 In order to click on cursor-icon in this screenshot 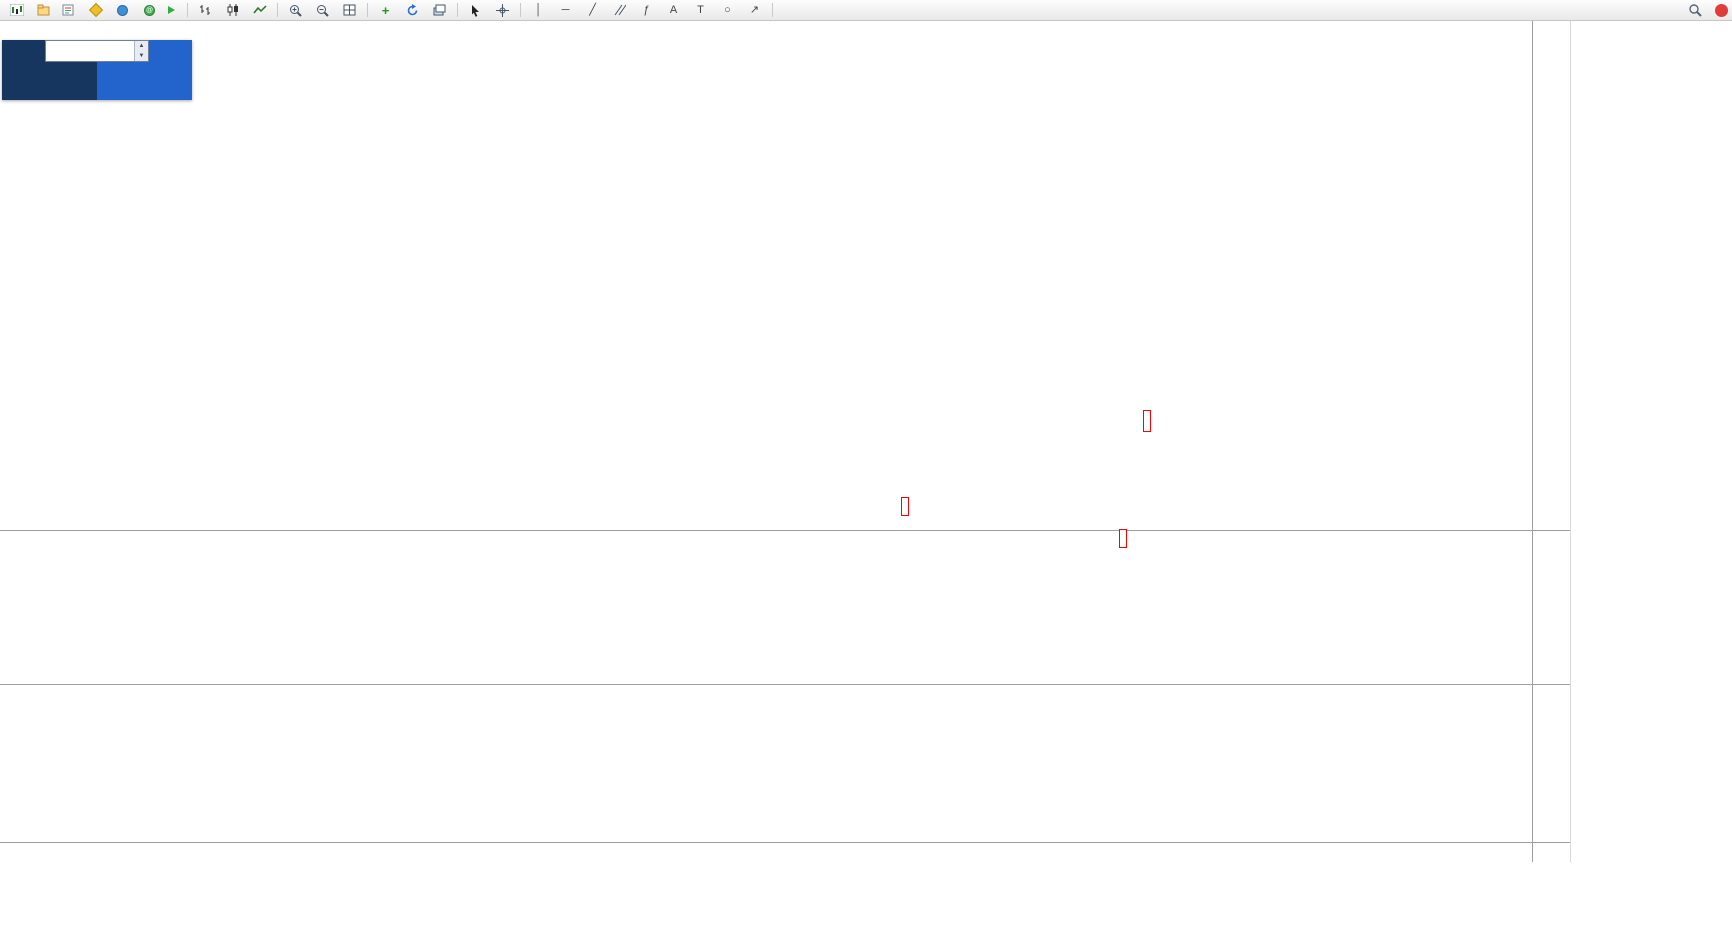, I will do `click(475, 10)`.